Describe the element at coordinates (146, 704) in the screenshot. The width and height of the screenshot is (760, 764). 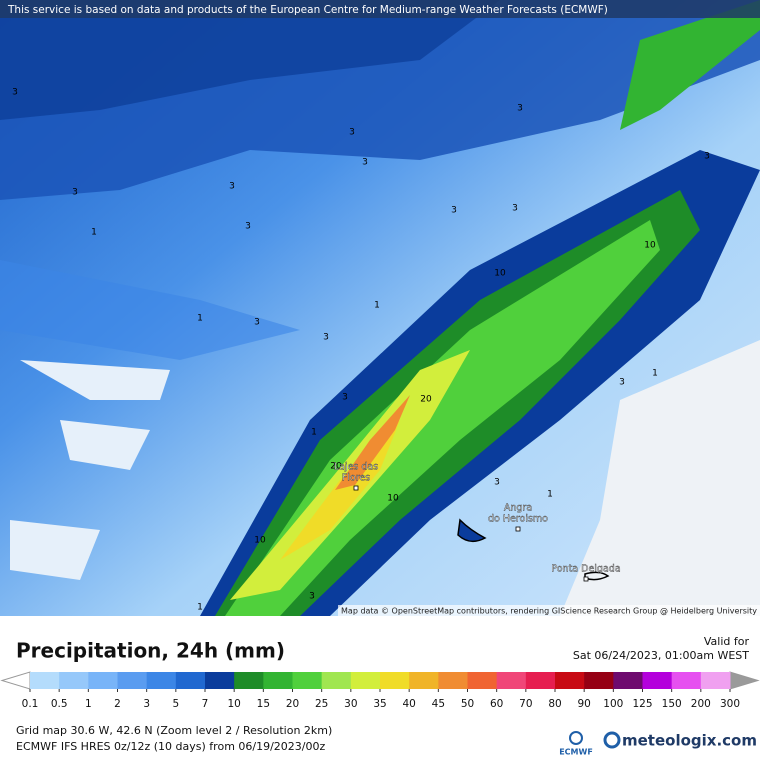
I see `colorbar-label: 3` at that location.